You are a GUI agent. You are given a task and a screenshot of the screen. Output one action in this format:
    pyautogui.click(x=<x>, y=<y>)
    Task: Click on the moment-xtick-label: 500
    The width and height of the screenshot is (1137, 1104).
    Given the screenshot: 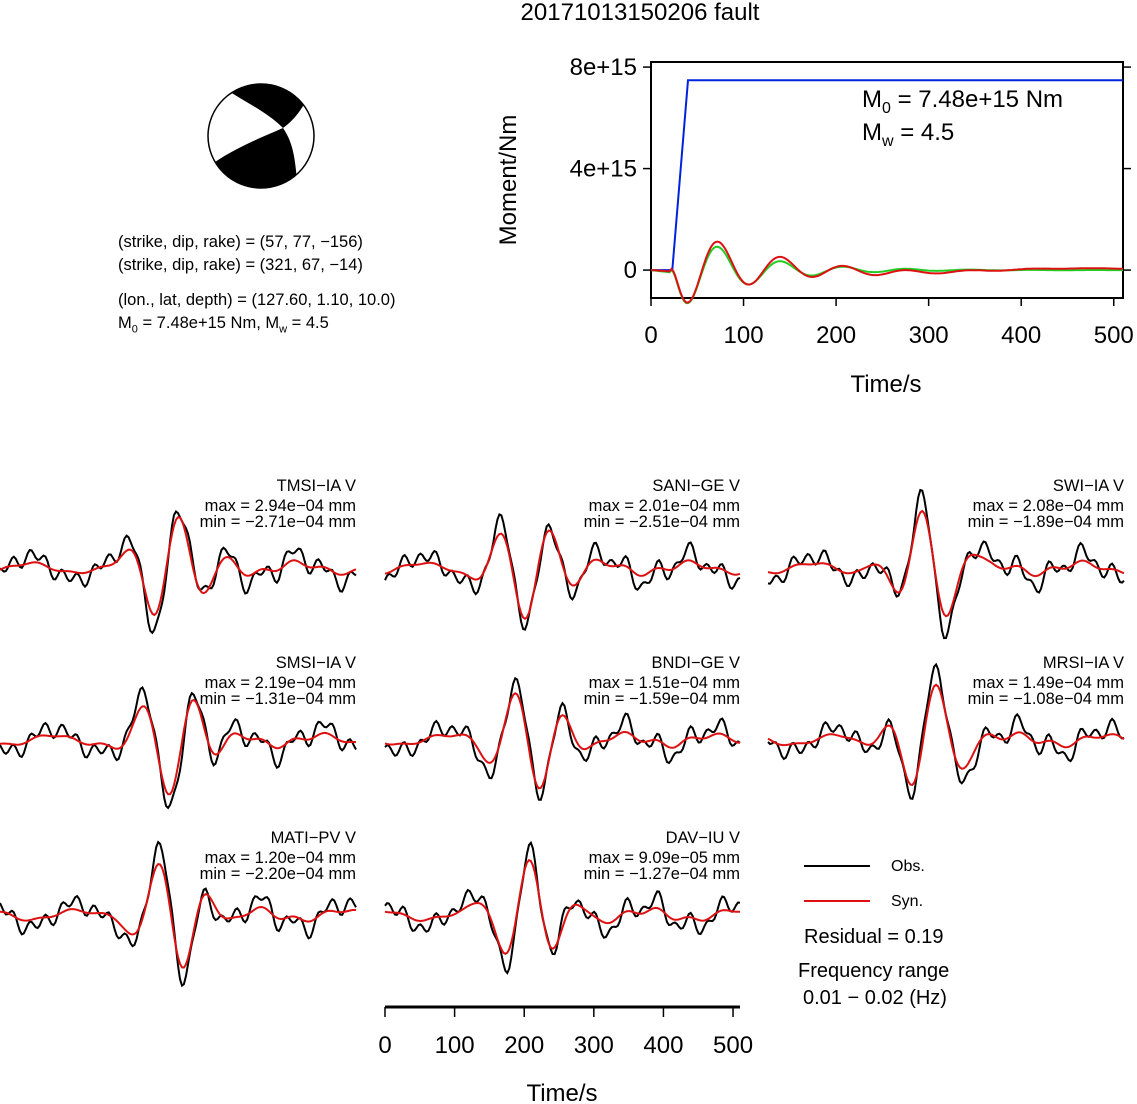 What is the action you would take?
    pyautogui.click(x=1114, y=335)
    